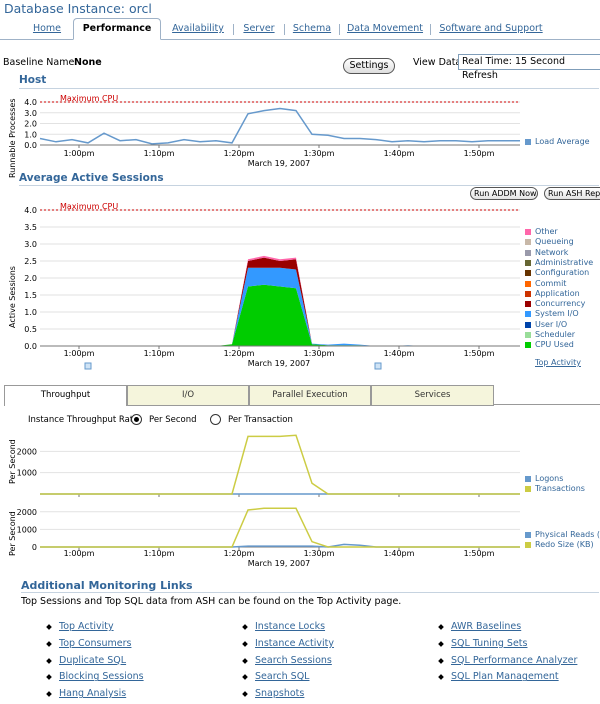 Image resolution: width=600 pixels, height=704 pixels. What do you see at coordinates (290, 626) in the screenshot?
I see `monitoring-link-instance-locks: Instance Locks` at bounding box center [290, 626].